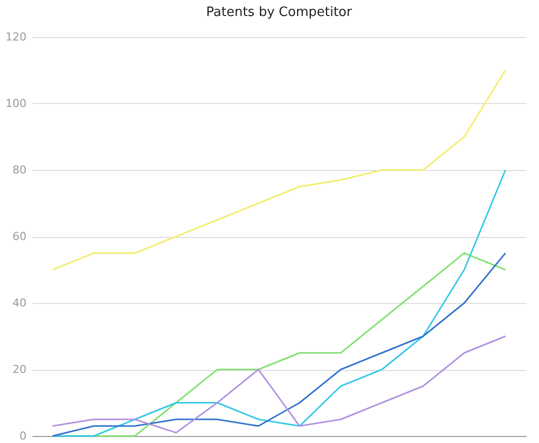  What do you see at coordinates (23, 436) in the screenshot?
I see `y-tick-label: 0` at bounding box center [23, 436].